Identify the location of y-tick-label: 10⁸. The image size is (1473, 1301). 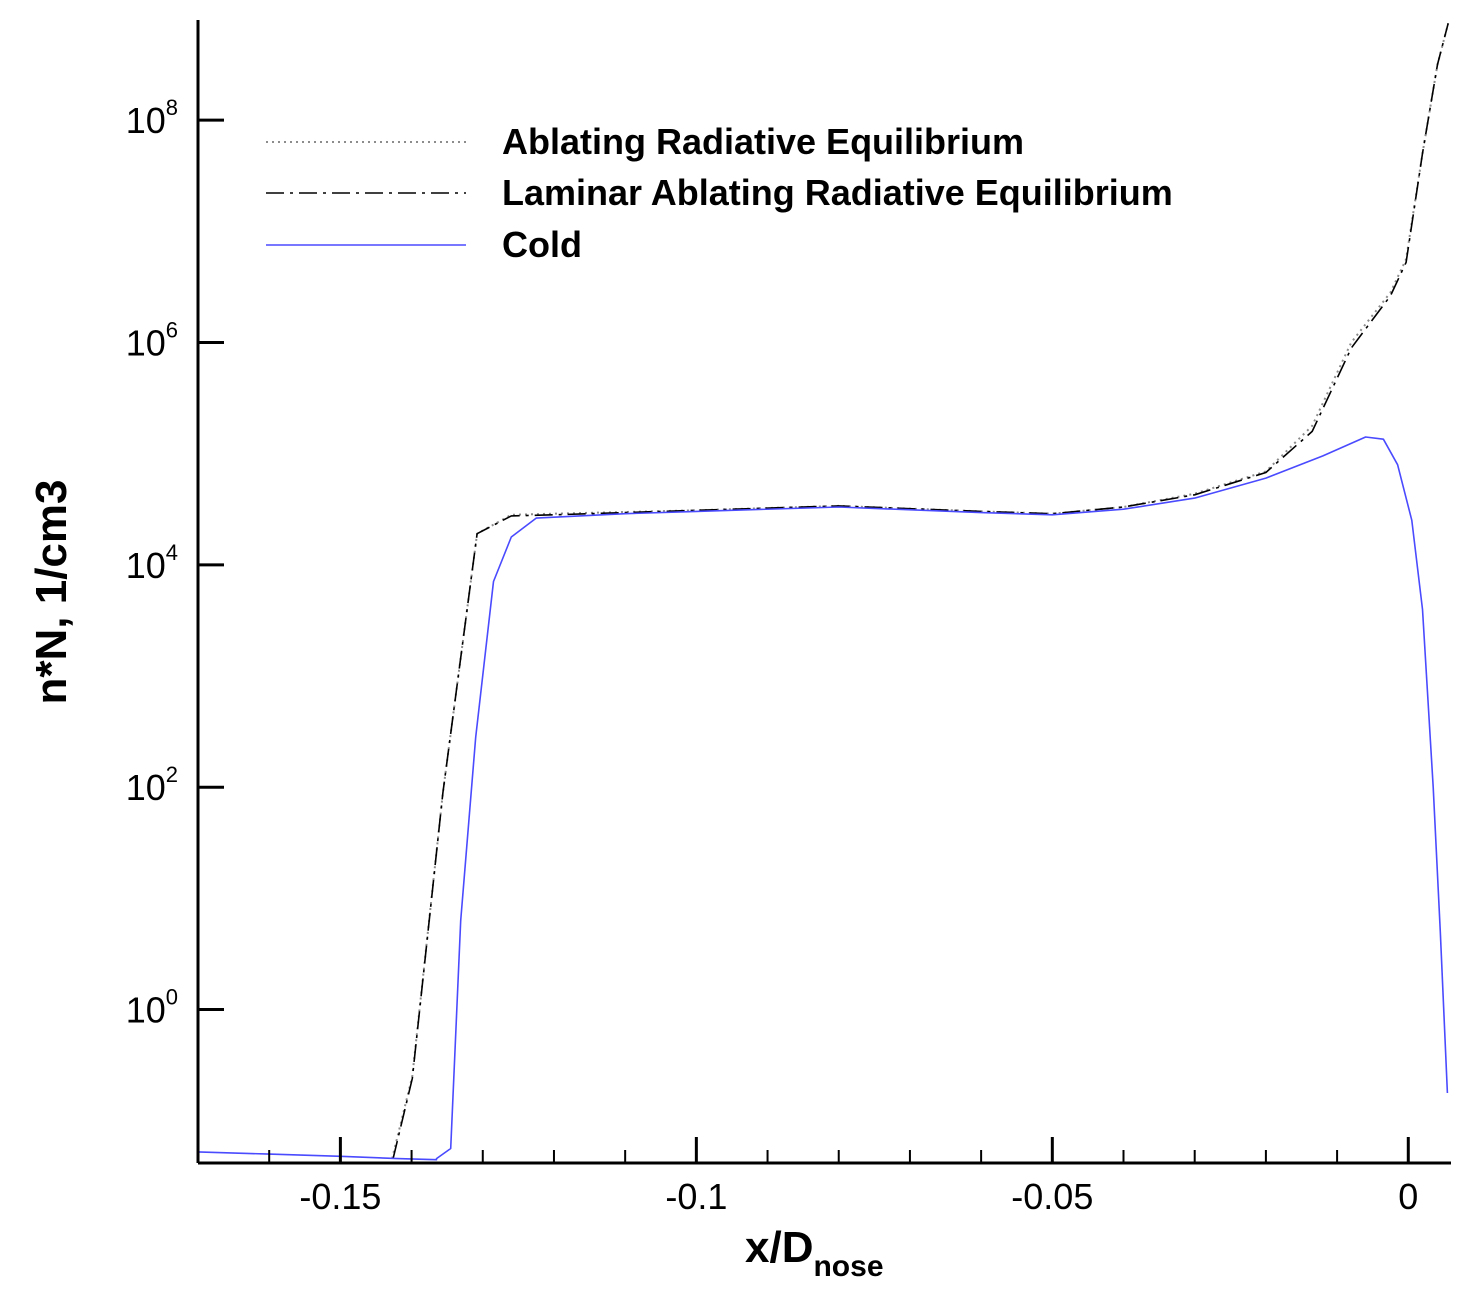
(152, 118).